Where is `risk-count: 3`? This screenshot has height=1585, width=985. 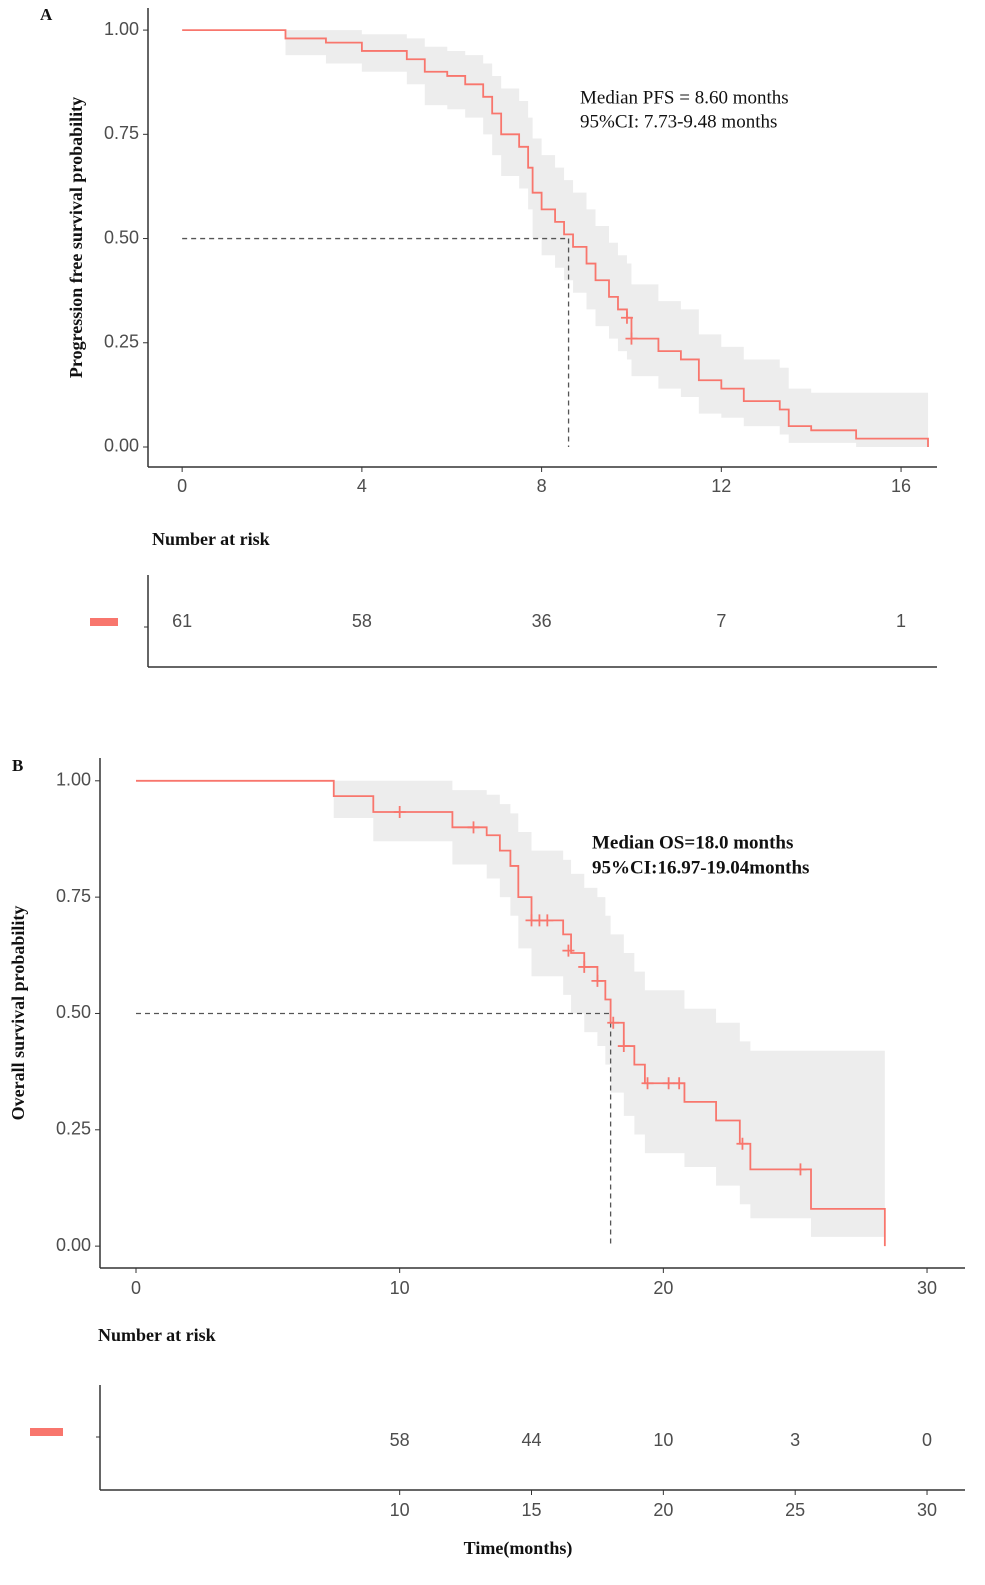 risk-count: 3 is located at coordinates (795, 1440).